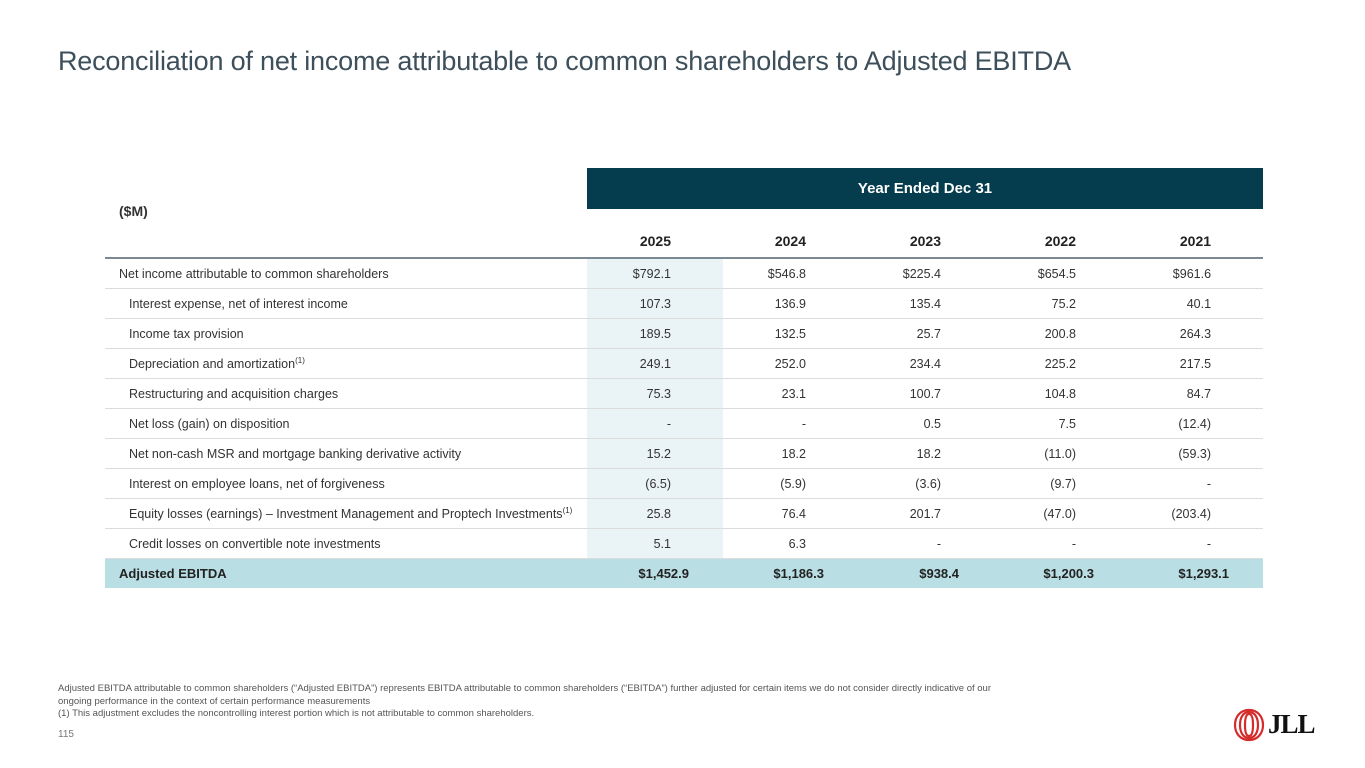 The image size is (1365, 768). I want to click on row-label-text: Restructuring and acquisition charges, so click(234, 393).